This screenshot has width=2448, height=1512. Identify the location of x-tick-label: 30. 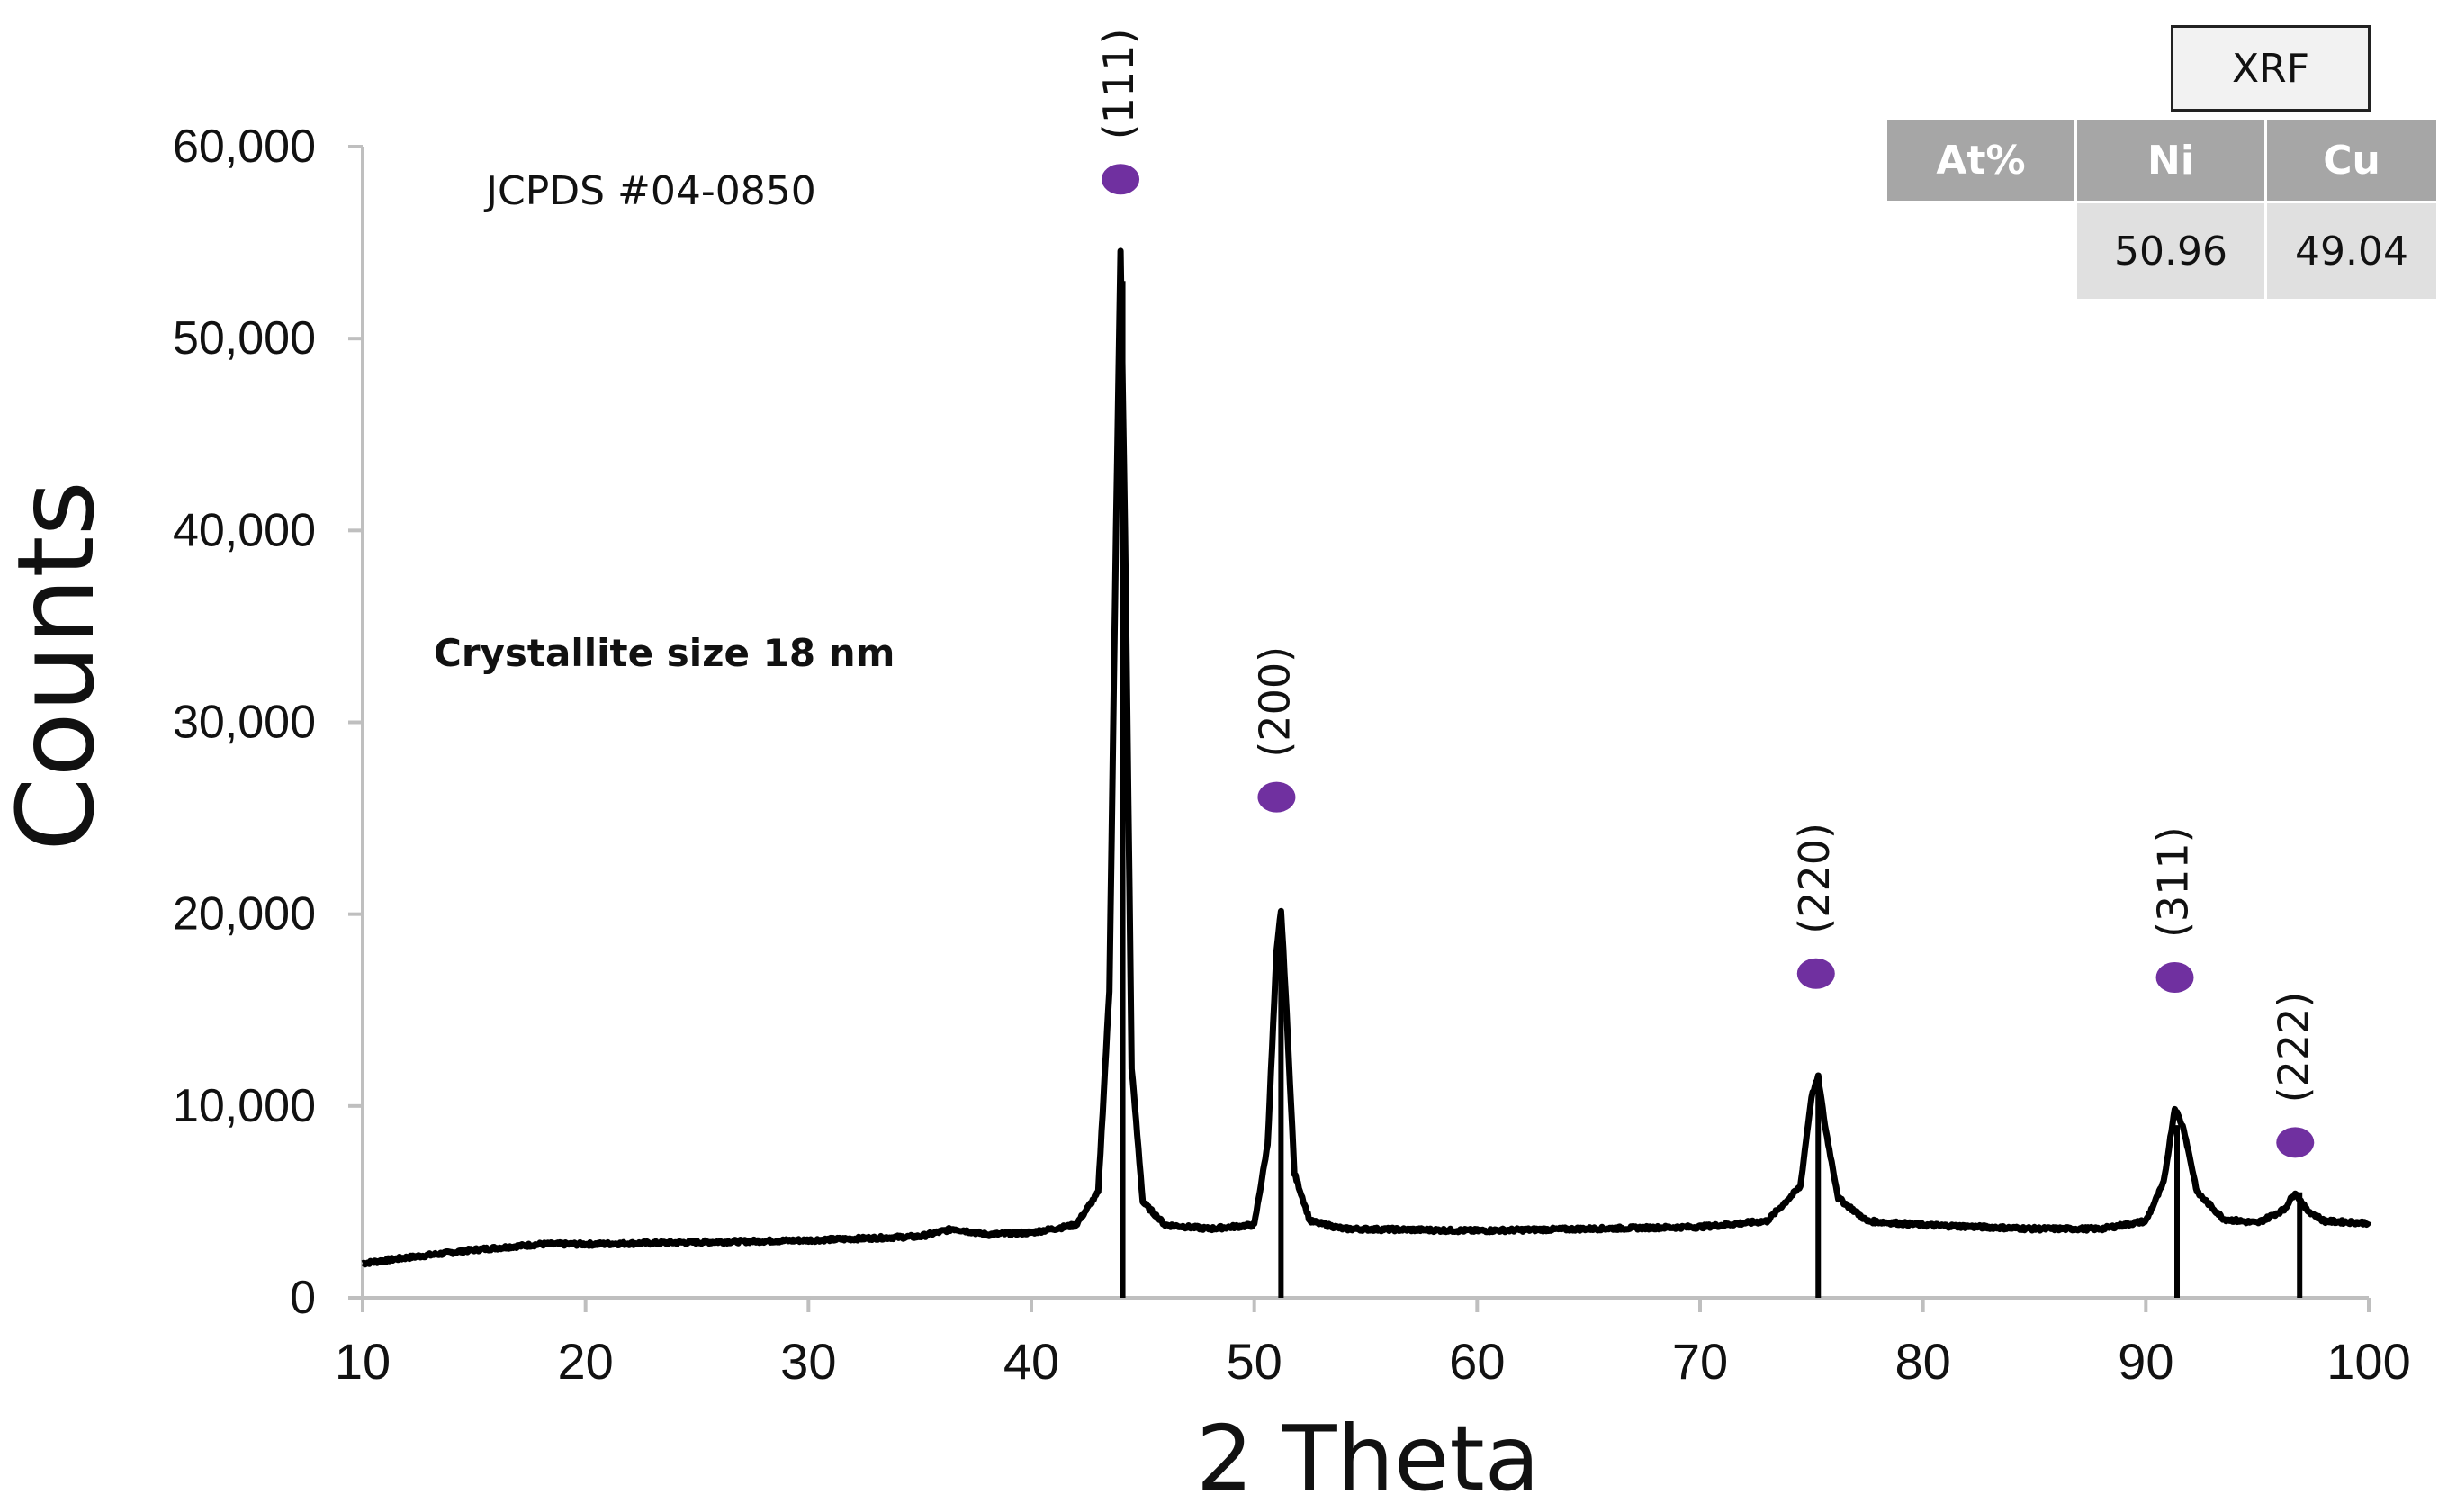
(808, 1361).